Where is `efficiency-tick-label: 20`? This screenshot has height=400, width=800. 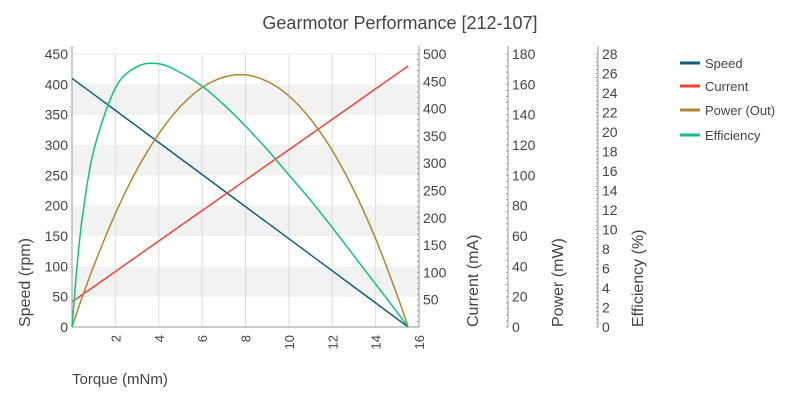 efficiency-tick-label: 20 is located at coordinates (610, 132).